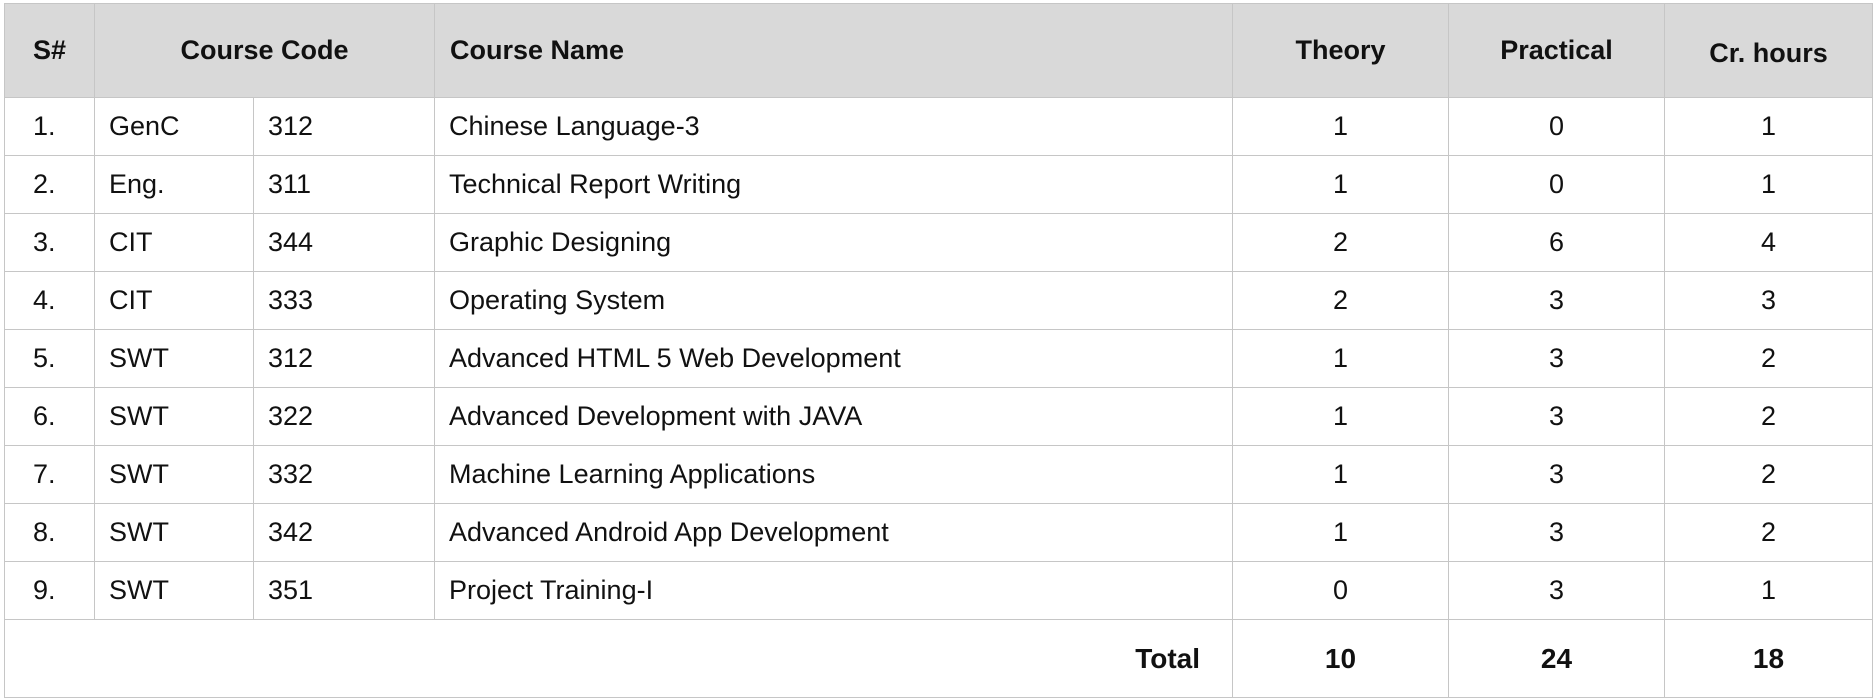 This screenshot has width=1873, height=700. Describe the element at coordinates (344, 416) in the screenshot. I see `cell-code: 322` at that location.